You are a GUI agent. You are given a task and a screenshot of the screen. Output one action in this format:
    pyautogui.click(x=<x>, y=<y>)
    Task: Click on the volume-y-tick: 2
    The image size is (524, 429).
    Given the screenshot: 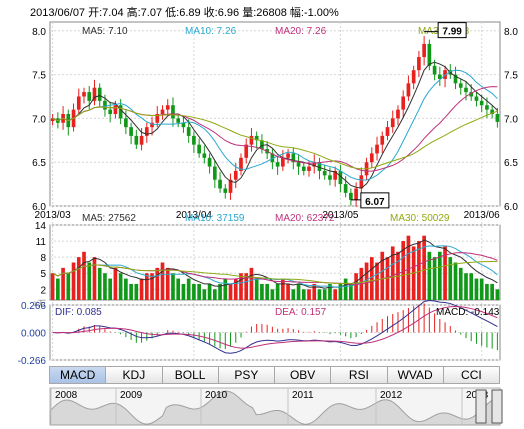 What is the action you would take?
    pyautogui.click(x=43, y=290)
    